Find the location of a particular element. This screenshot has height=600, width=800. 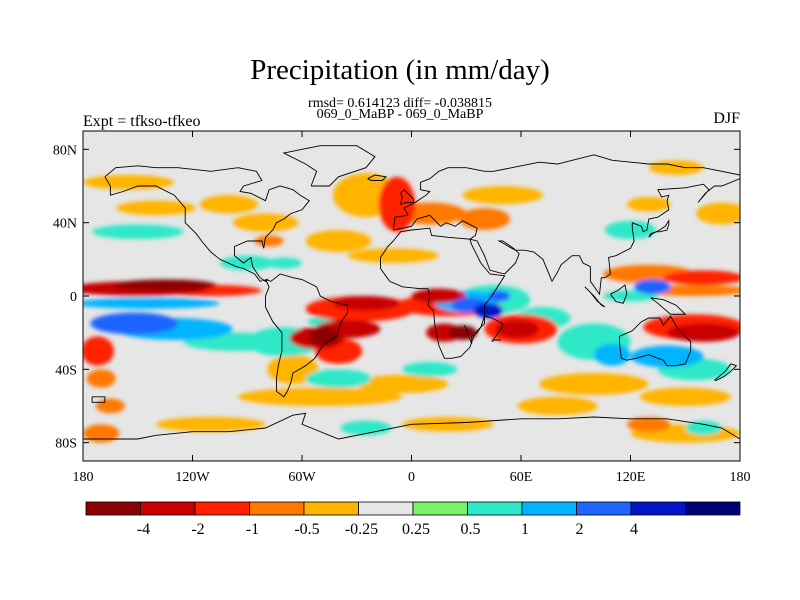

x-tick-label: 120E is located at coordinates (631, 477).